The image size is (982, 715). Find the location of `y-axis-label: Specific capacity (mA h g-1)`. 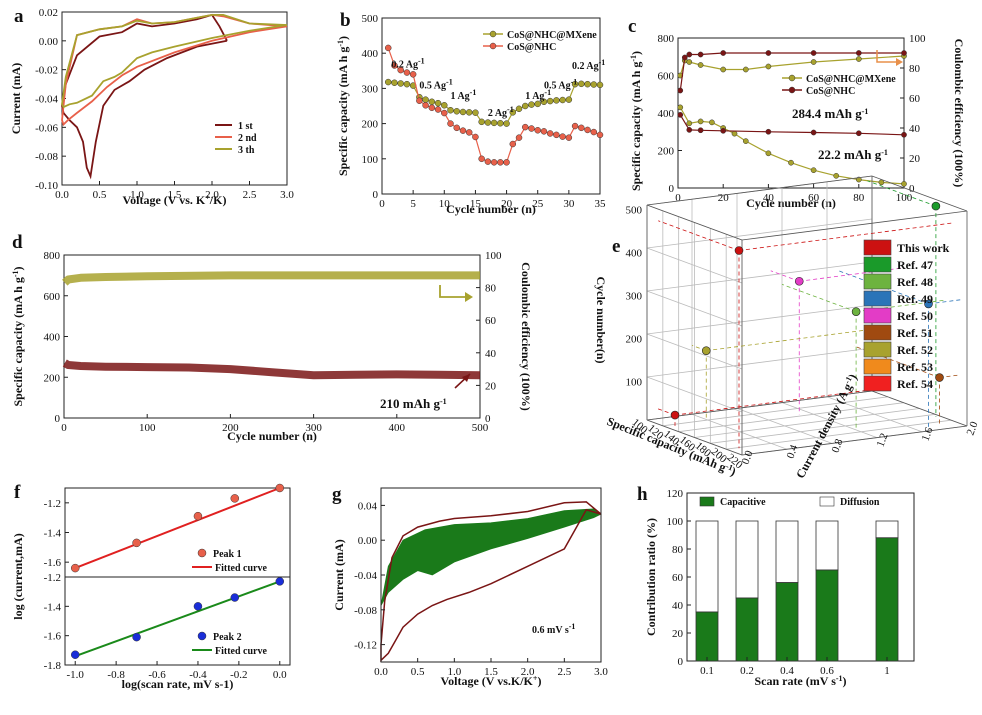

y-axis-label: Specific capacity (mA h g-1) is located at coordinates (636, 121).